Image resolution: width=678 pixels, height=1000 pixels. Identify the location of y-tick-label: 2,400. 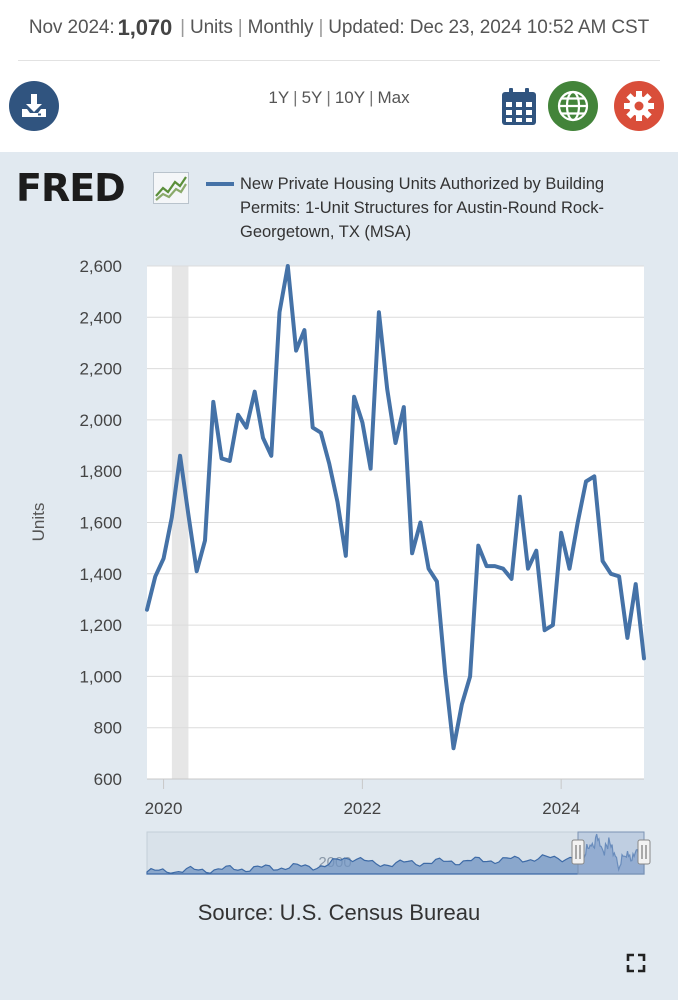
(100, 317).